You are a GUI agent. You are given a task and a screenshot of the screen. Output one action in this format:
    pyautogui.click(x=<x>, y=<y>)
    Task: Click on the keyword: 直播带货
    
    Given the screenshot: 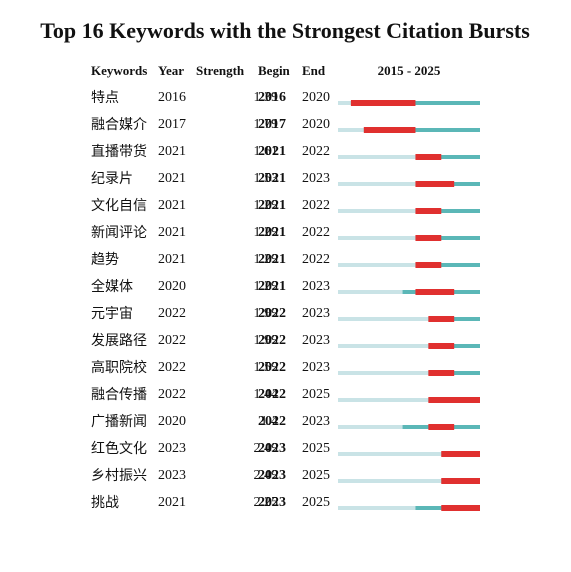 What is the action you would take?
    pyautogui.click(x=119, y=151)
    